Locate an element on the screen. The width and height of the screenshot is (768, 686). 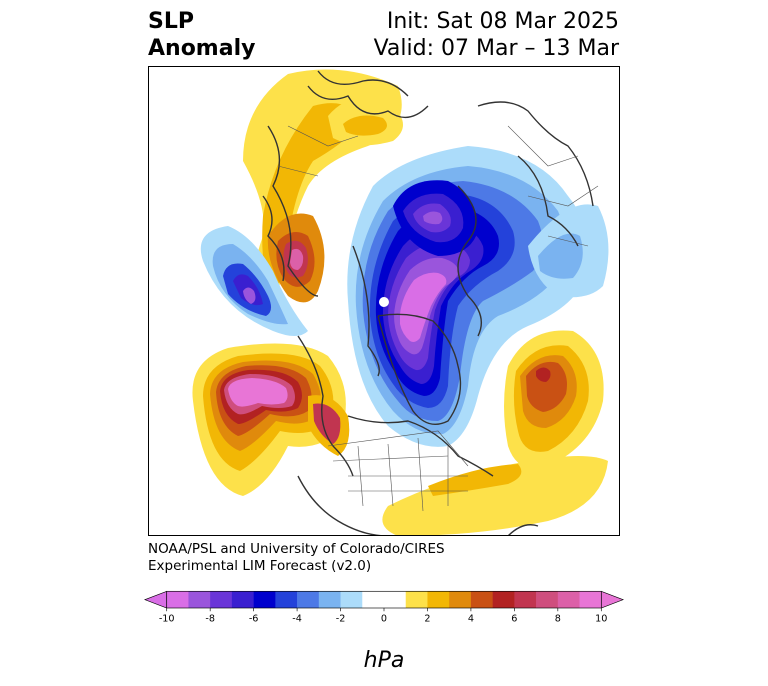
title-type: Anomaly is located at coordinates (202, 48).